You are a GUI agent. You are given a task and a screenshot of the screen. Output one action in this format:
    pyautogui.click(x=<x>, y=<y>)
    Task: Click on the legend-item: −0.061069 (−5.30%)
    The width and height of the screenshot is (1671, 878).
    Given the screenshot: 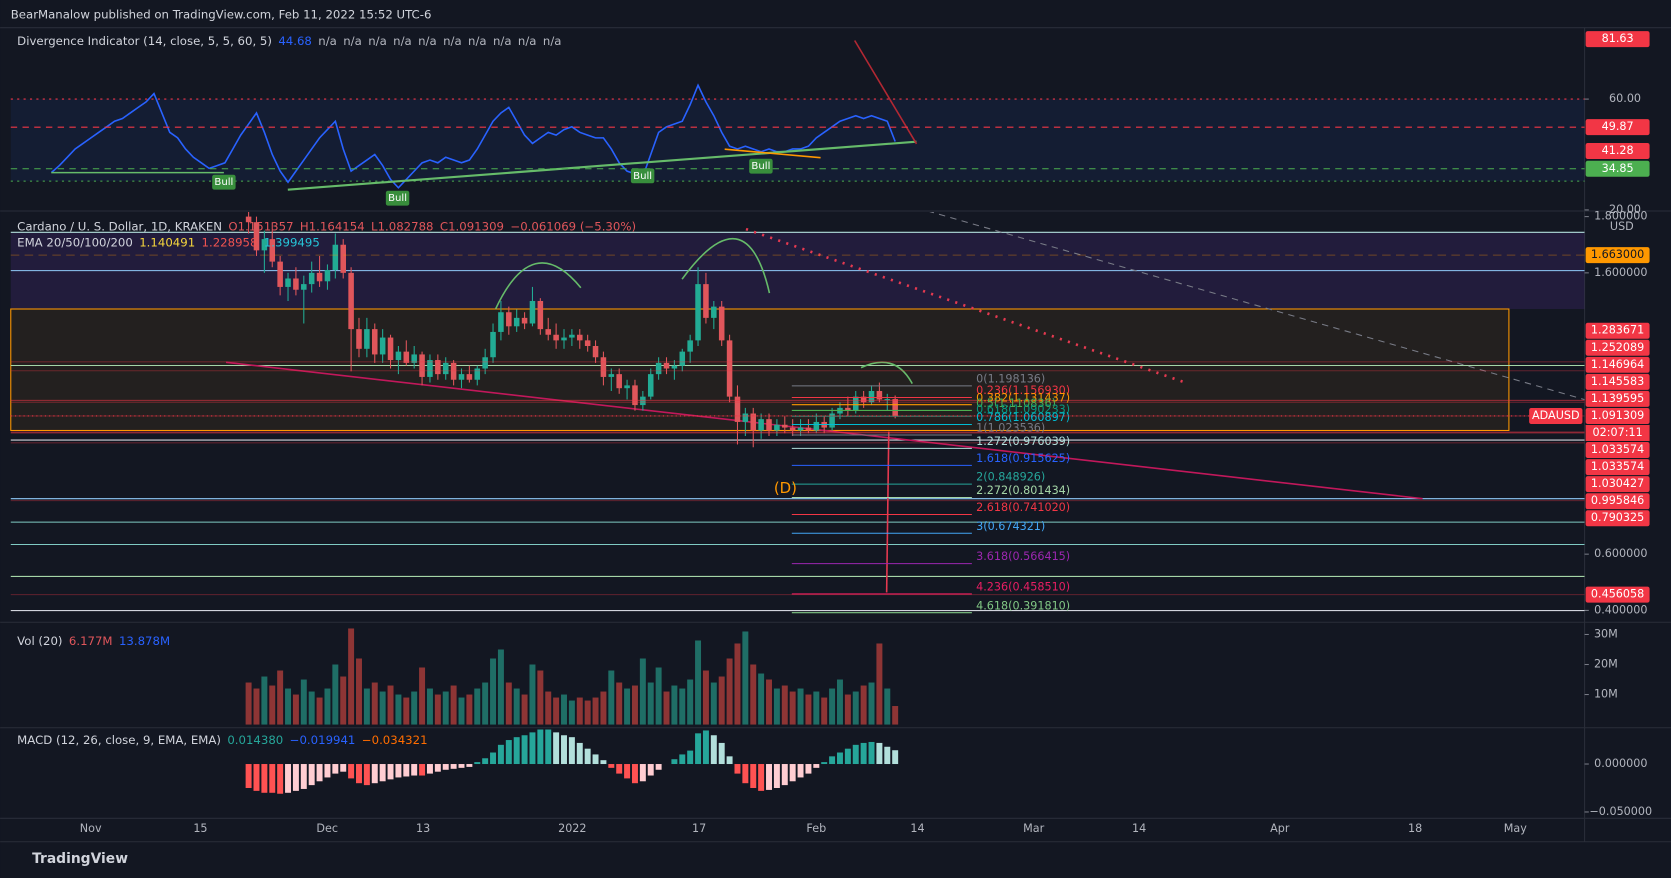 What is the action you would take?
    pyautogui.click(x=573, y=226)
    